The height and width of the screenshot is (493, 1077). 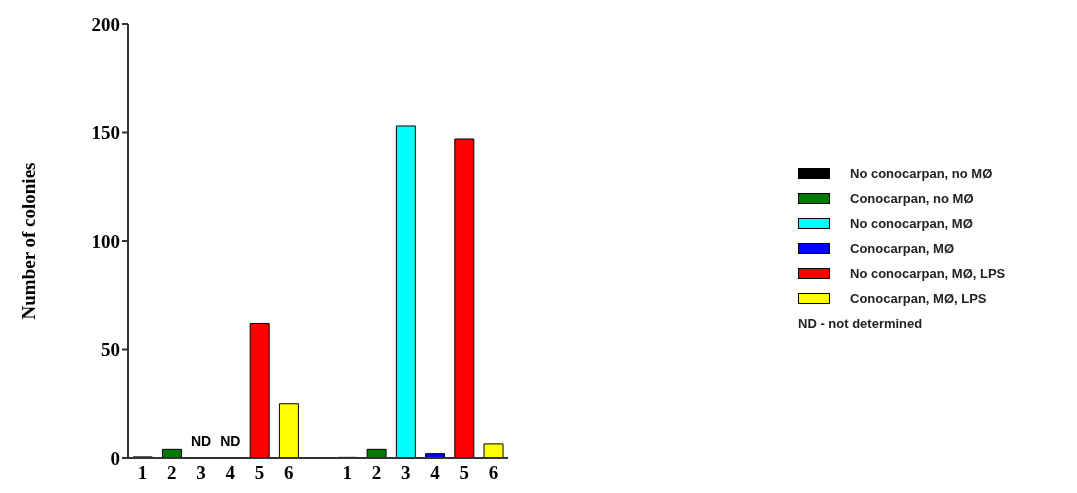 I want to click on y-tick-label: 0, so click(x=115, y=458).